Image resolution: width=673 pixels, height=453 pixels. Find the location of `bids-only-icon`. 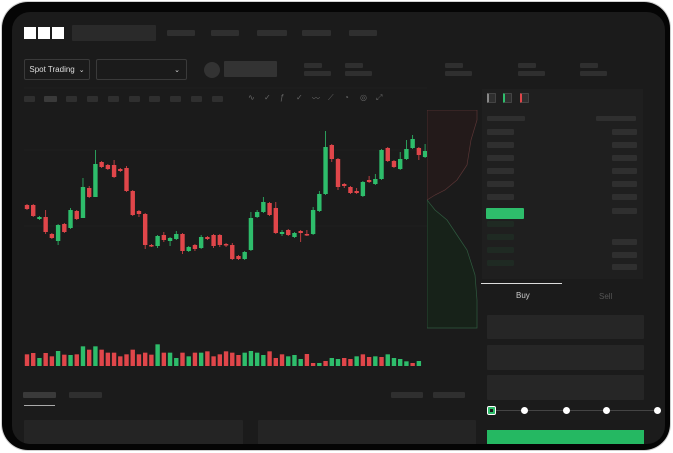

bids-only-icon is located at coordinates (507, 98).